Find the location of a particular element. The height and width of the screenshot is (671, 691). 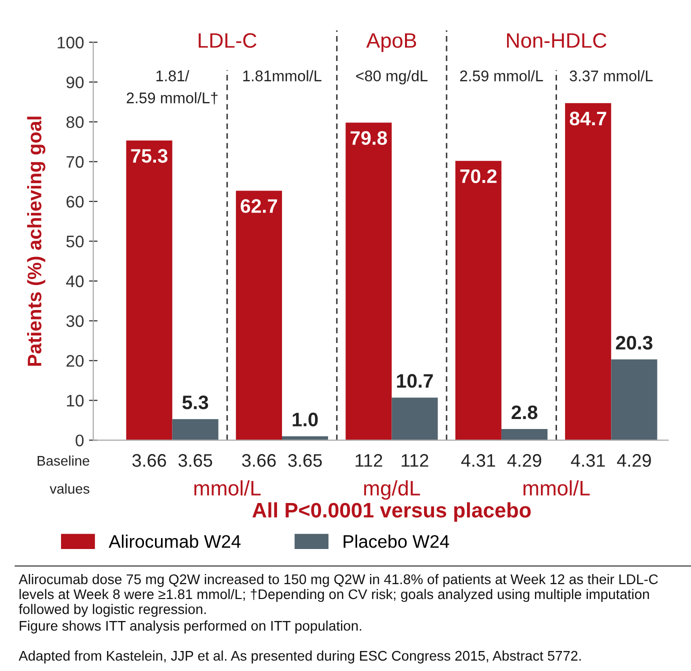

x-tick-label: 1.81mmol/L is located at coordinates (282, 76).